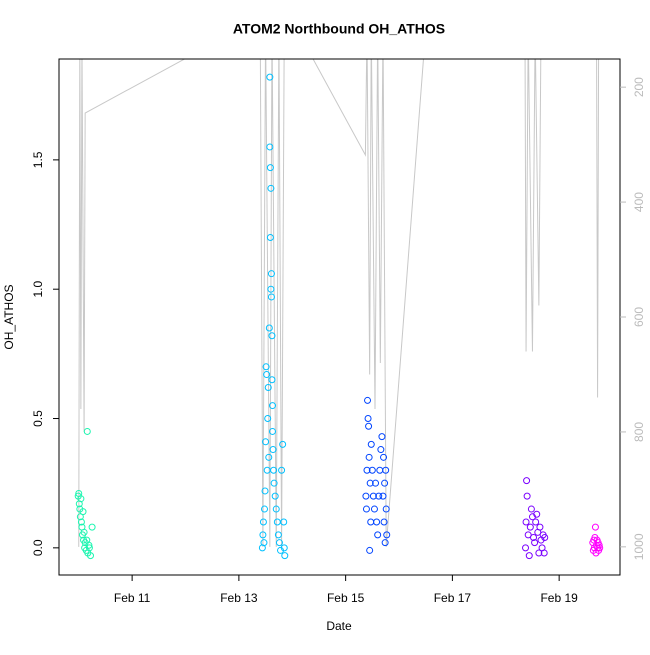  What do you see at coordinates (346, 598) in the screenshot?
I see `x-tick-label: Feb 15` at bounding box center [346, 598].